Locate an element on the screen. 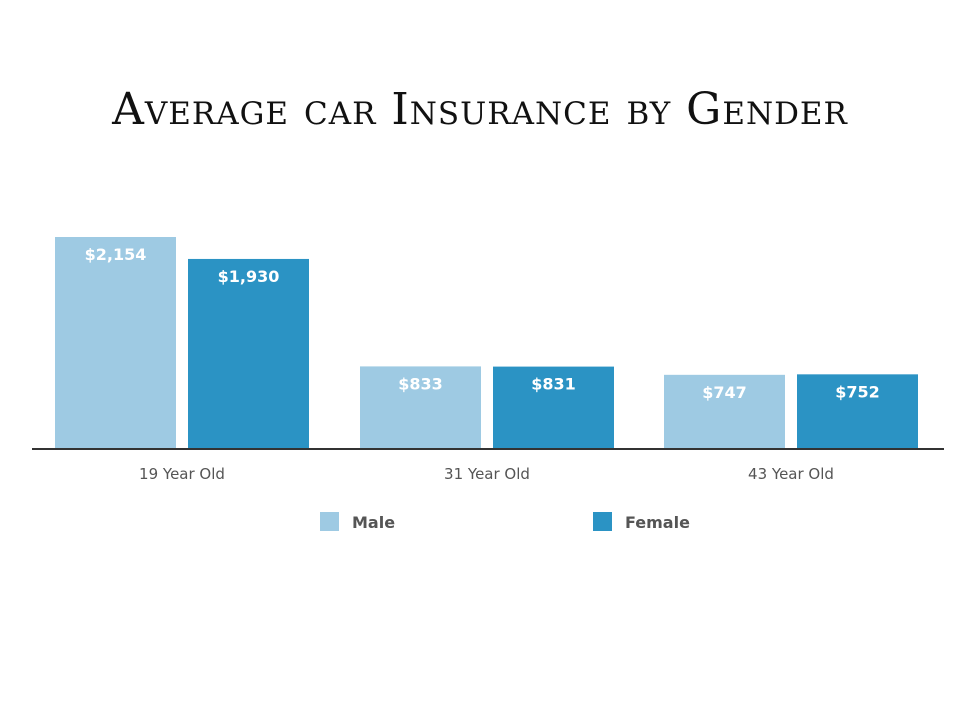 This screenshot has height=720, width=960. legend: Male Female is located at coordinates (505, 522).